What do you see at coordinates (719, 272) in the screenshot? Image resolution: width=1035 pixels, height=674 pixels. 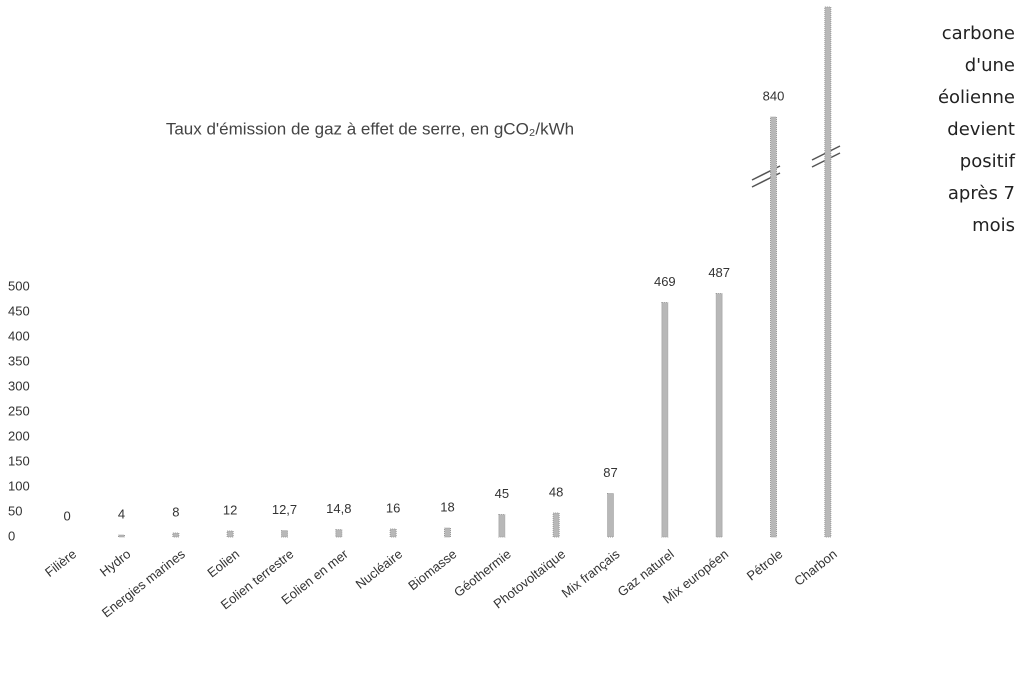 I see `value-label: 487` at bounding box center [719, 272].